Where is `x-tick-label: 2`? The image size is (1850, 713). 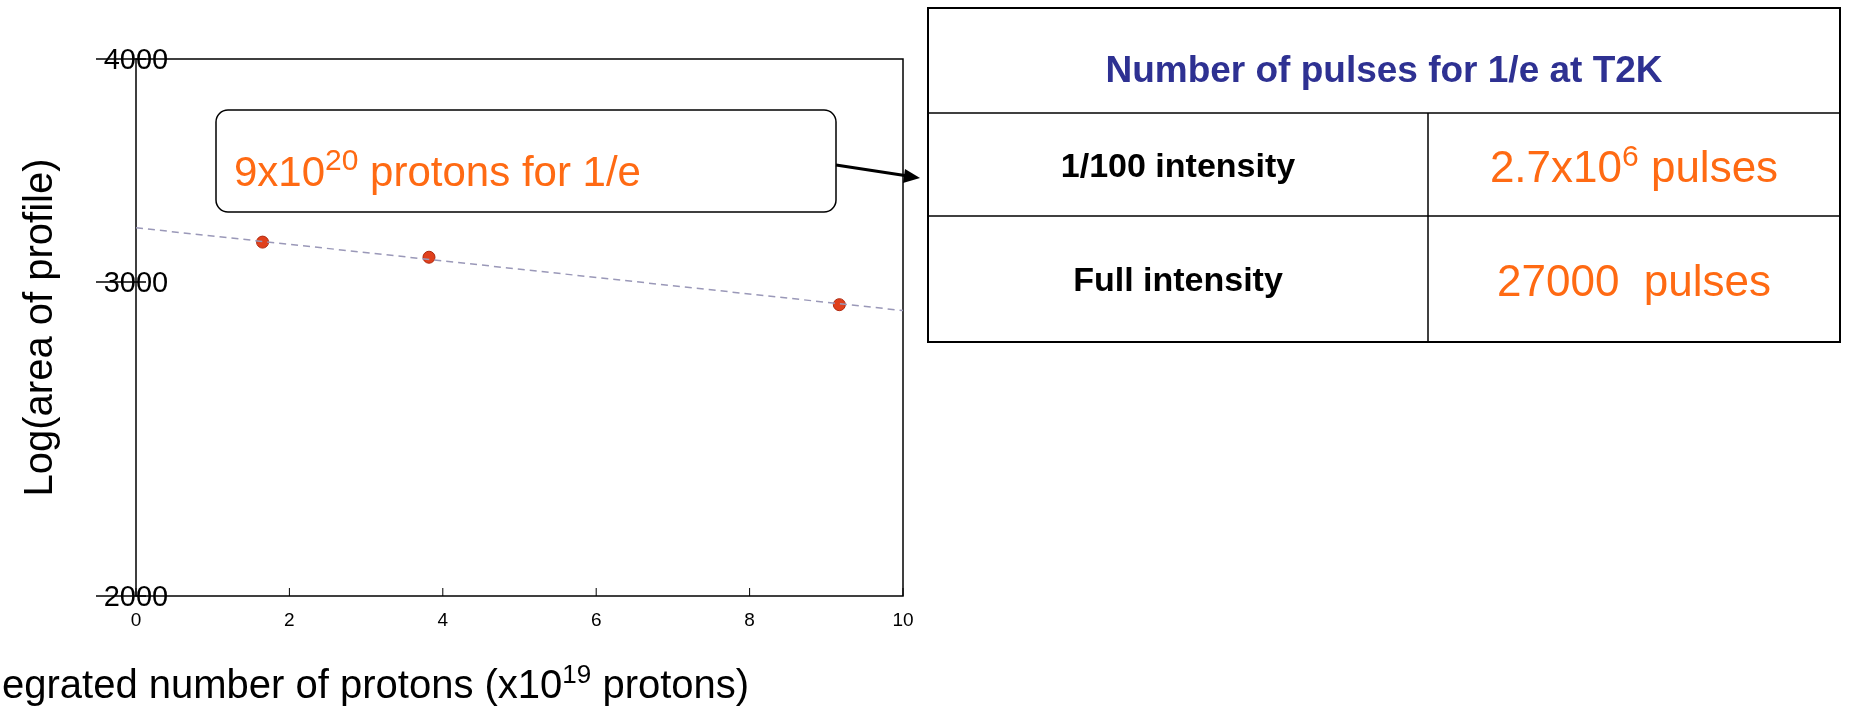
x-tick-label: 2 is located at coordinates (289, 619).